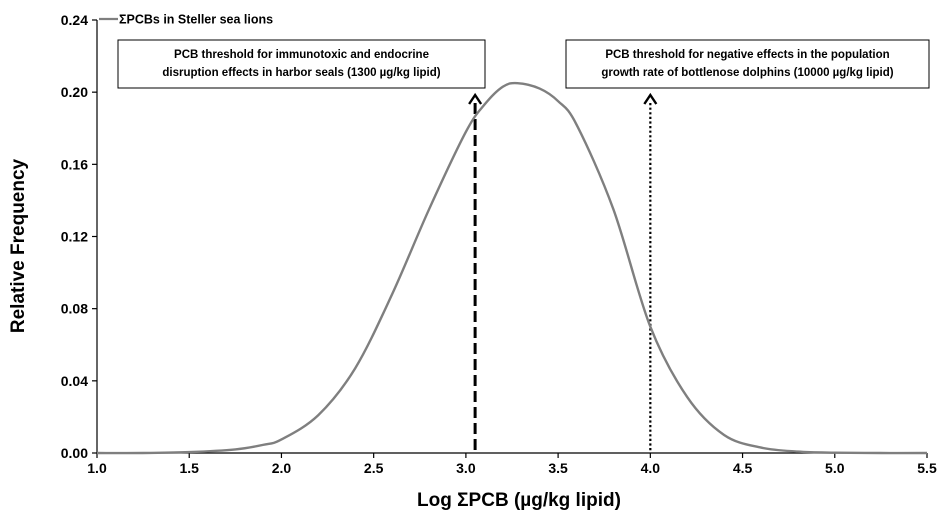 Image resolution: width=942 pixels, height=516 pixels. I want to click on x-axis-title: Log ΣPCB (µg/kg lipid), so click(519, 500).